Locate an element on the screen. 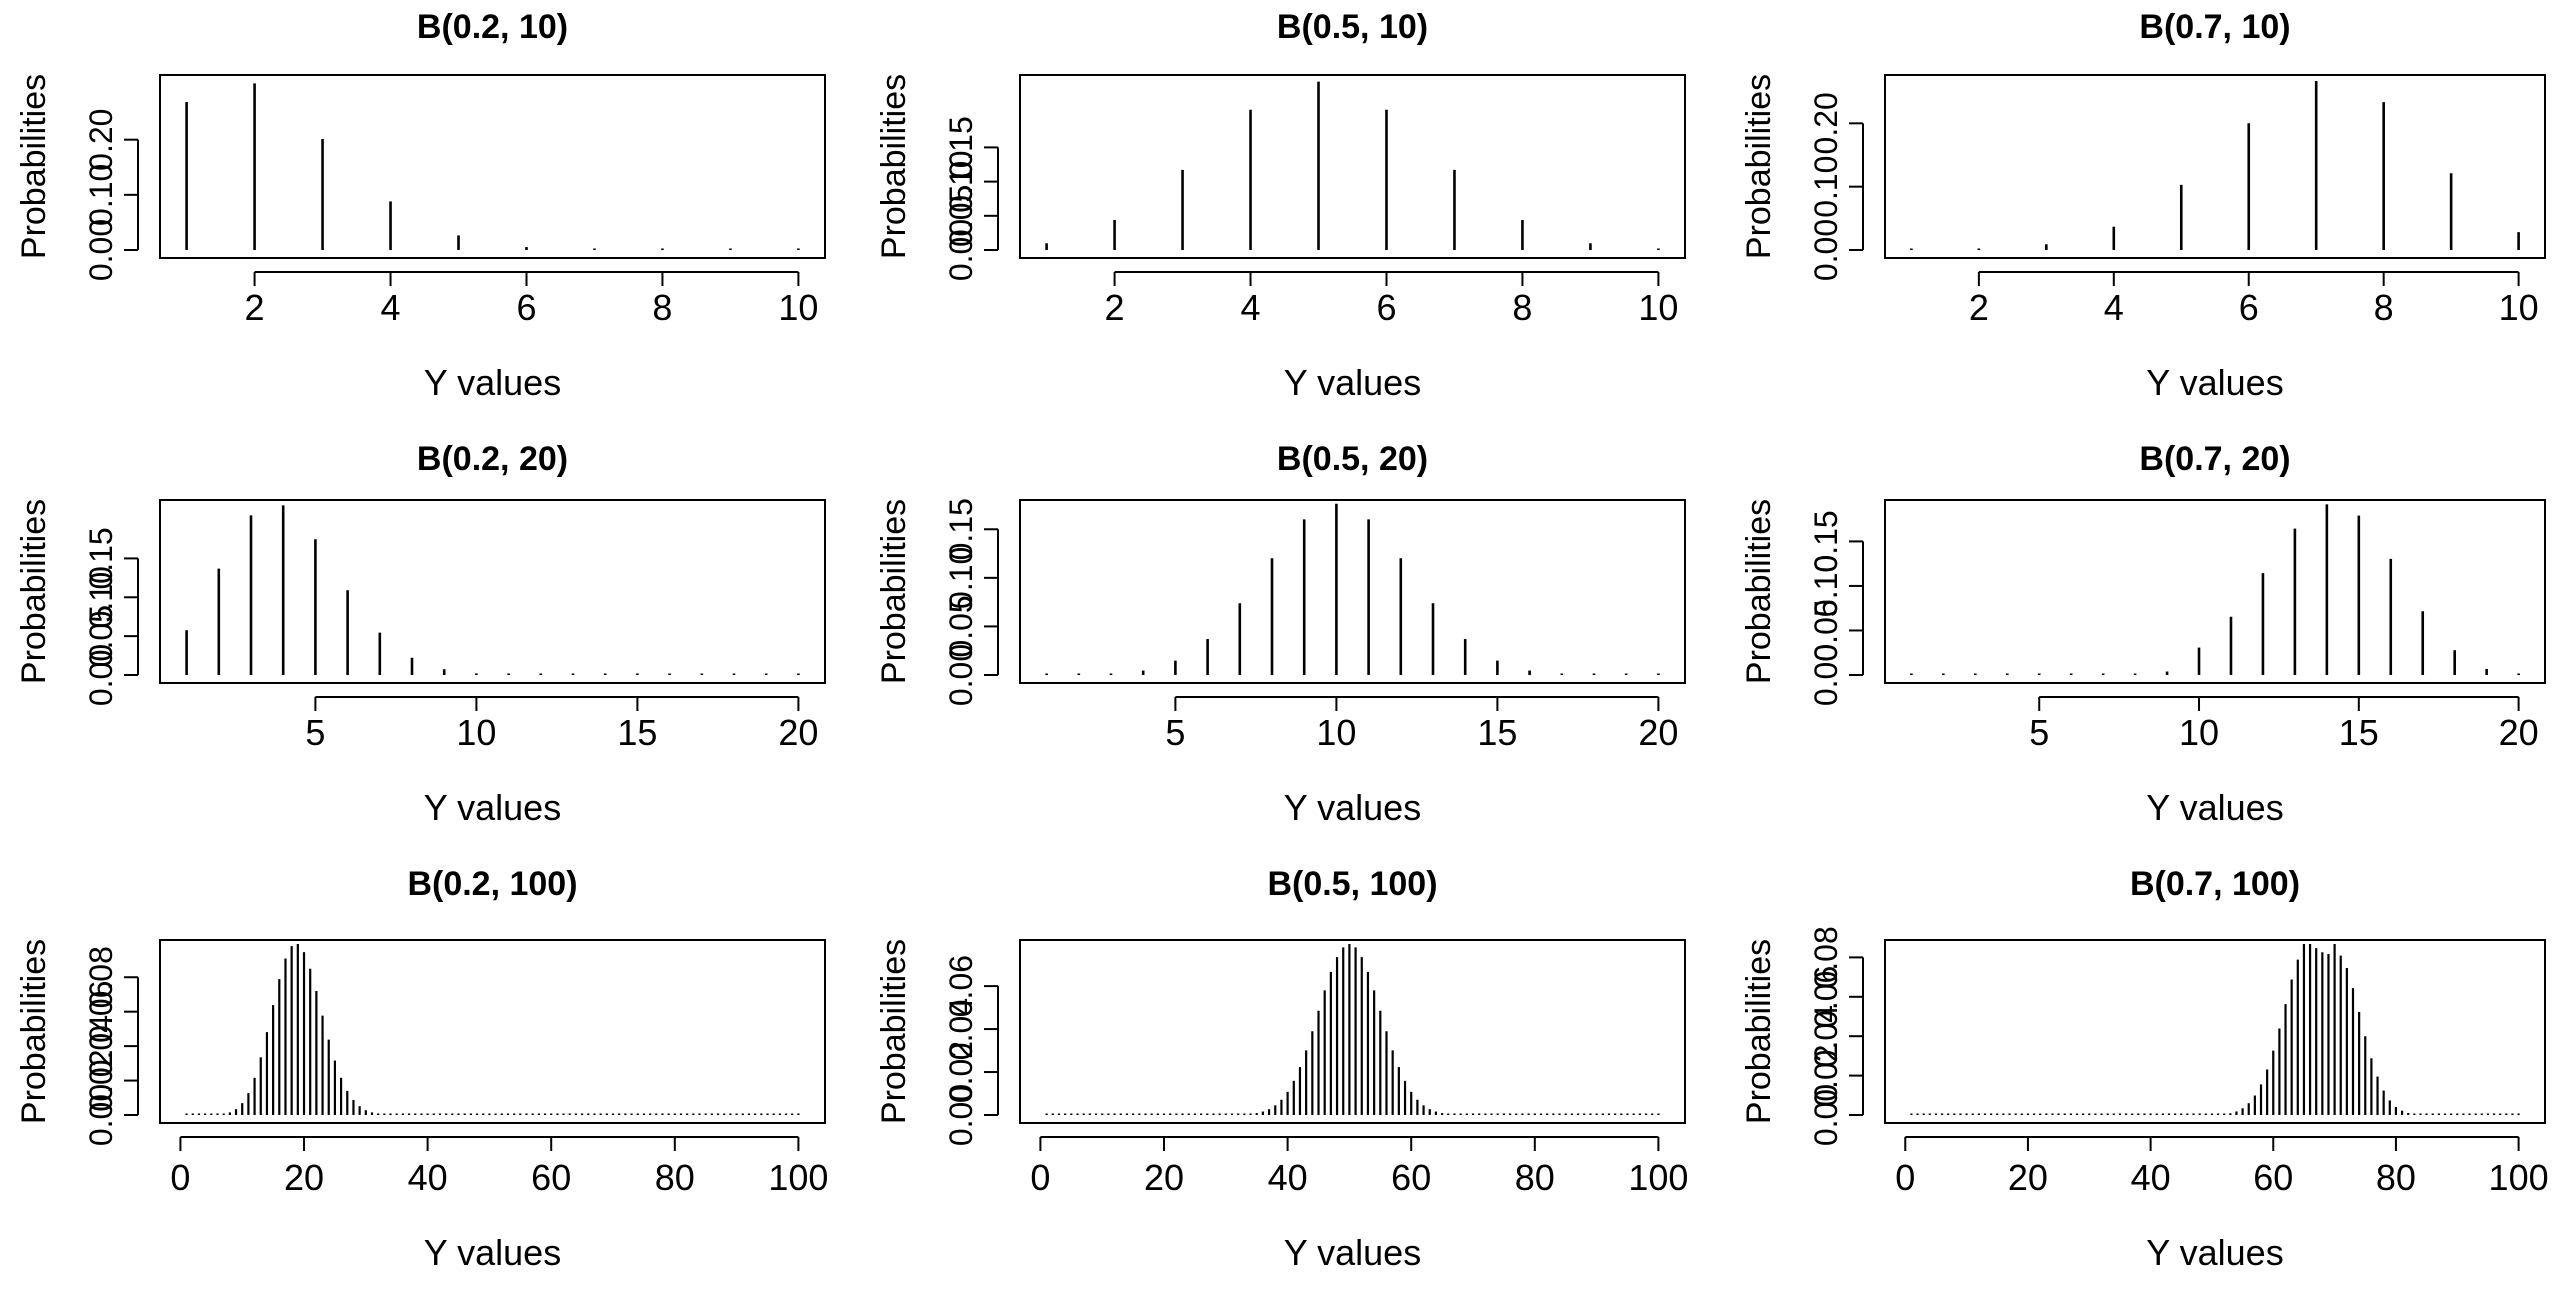  chart-title: B(0.5, 100) is located at coordinates (1352, 884).